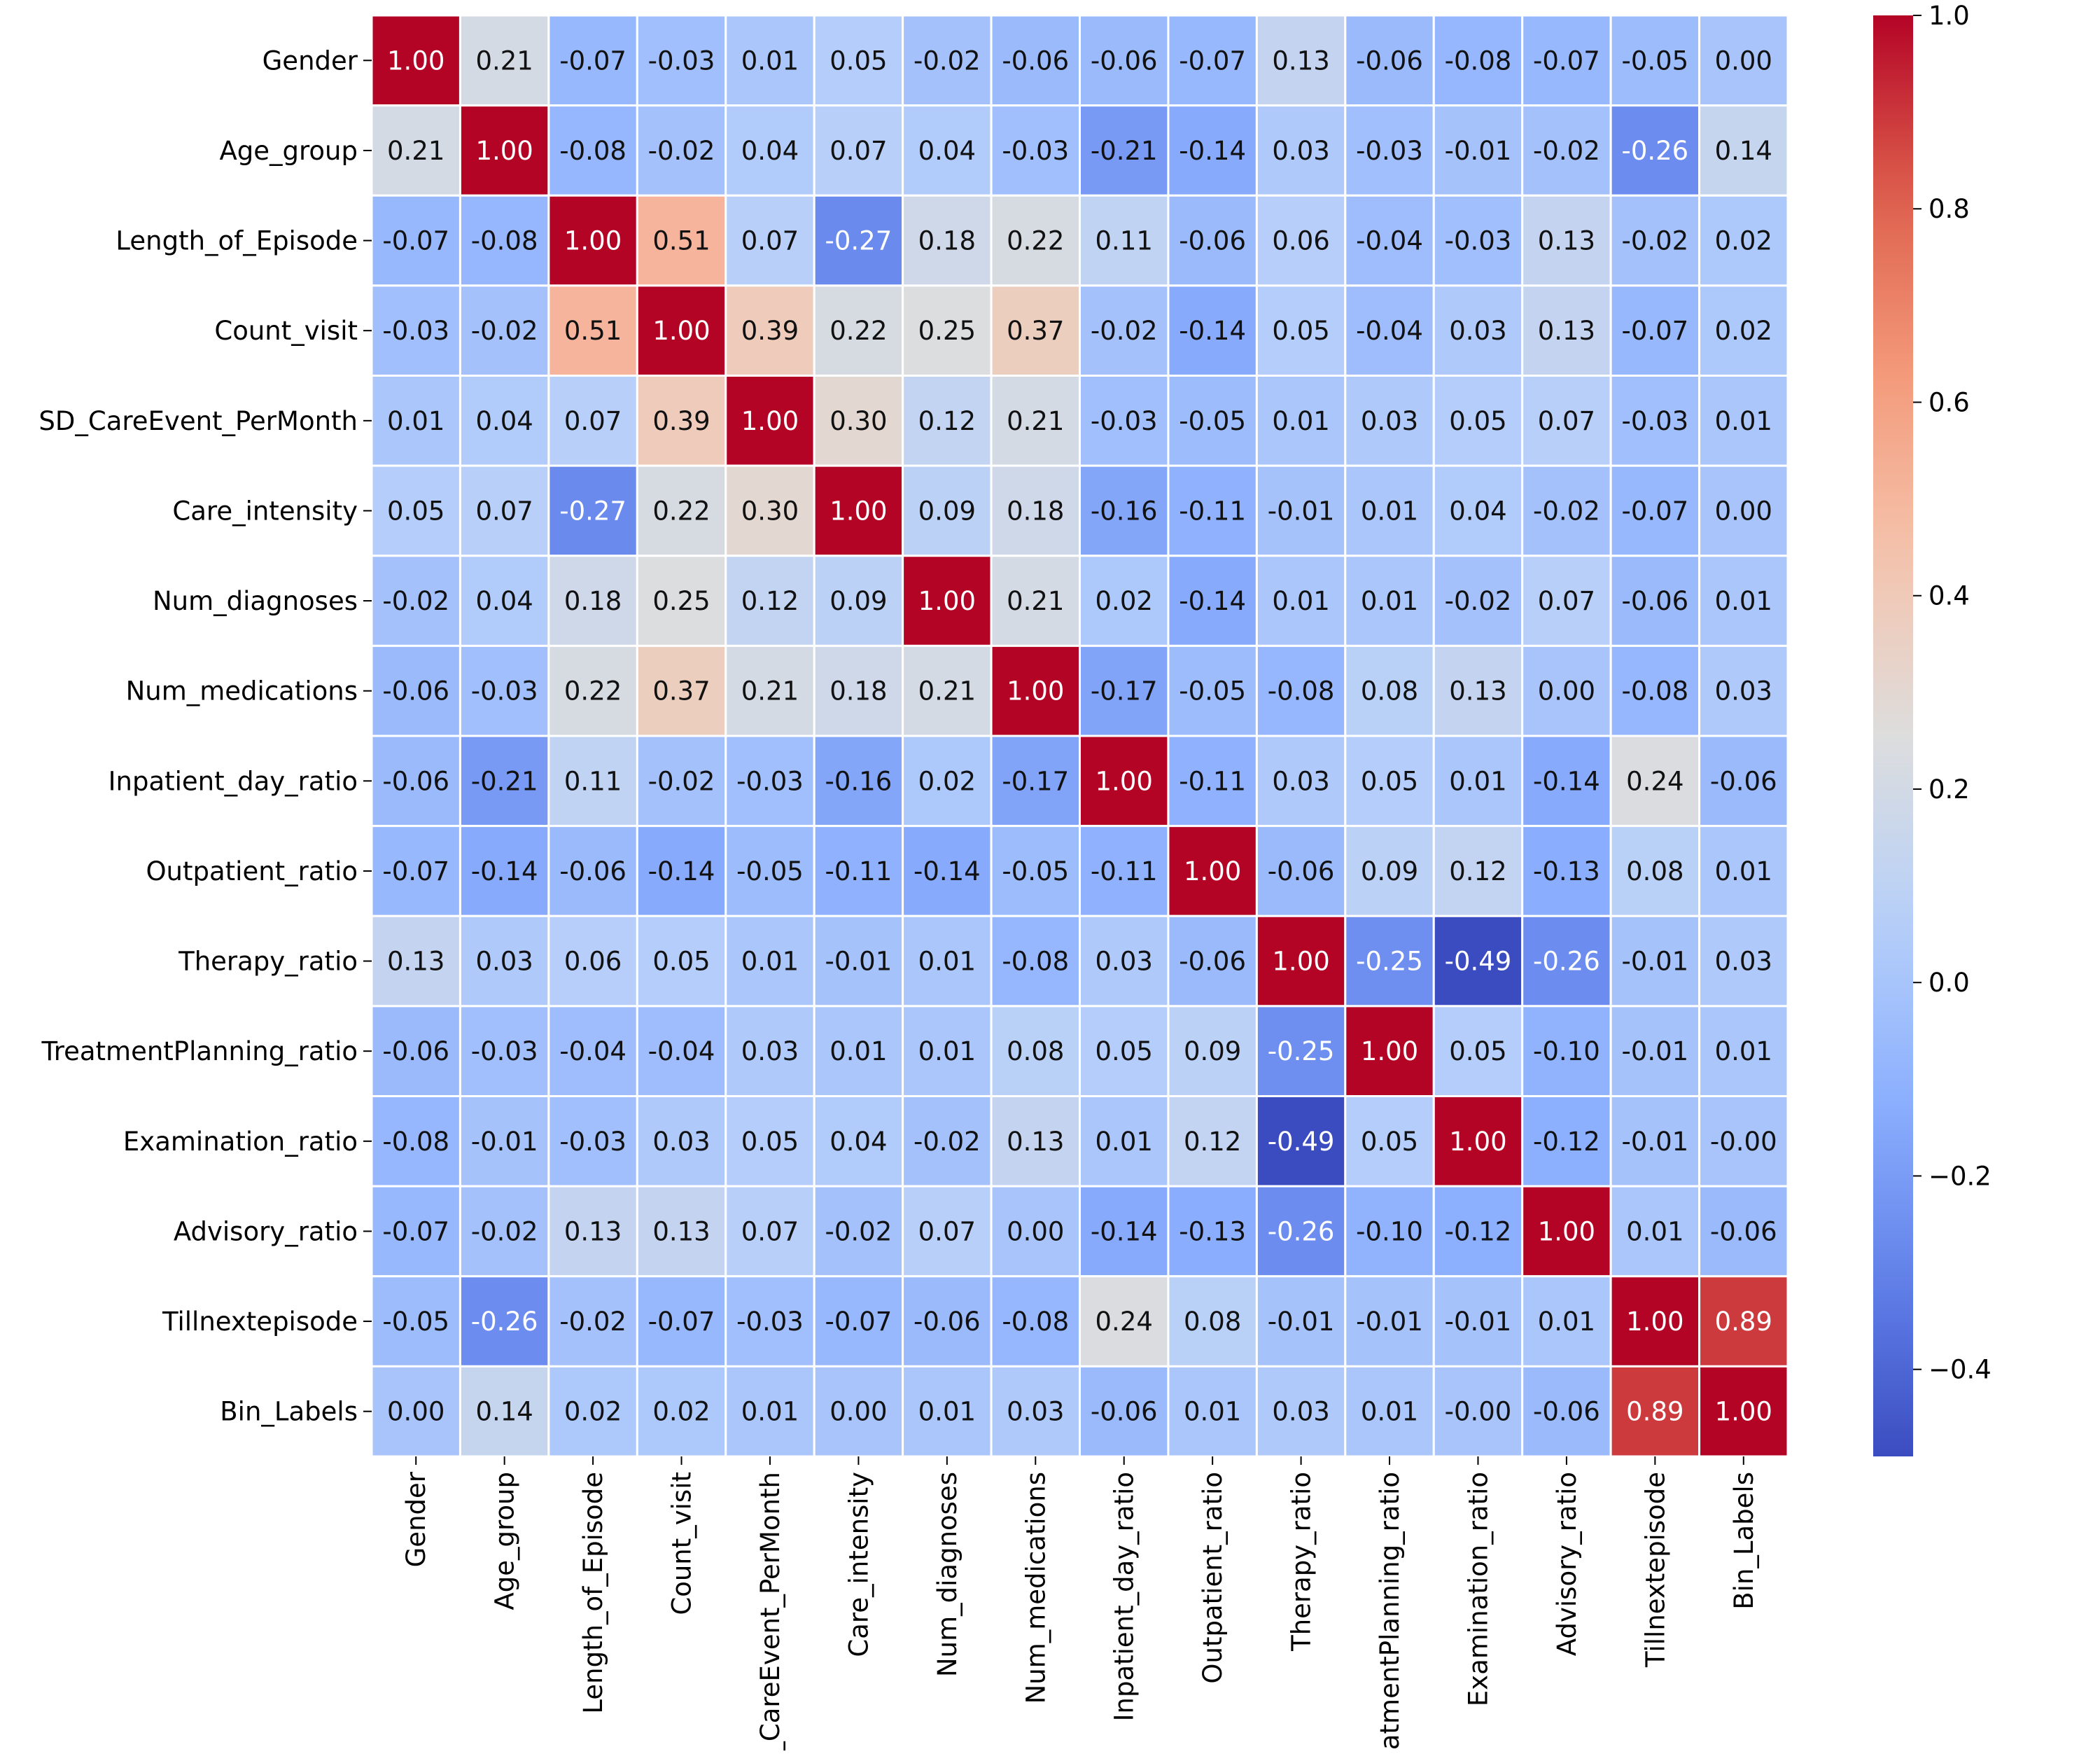 This screenshot has width=2100, height=1754. What do you see at coordinates (770, 511) in the screenshot?
I see `cell-value-label: 0.30` at bounding box center [770, 511].